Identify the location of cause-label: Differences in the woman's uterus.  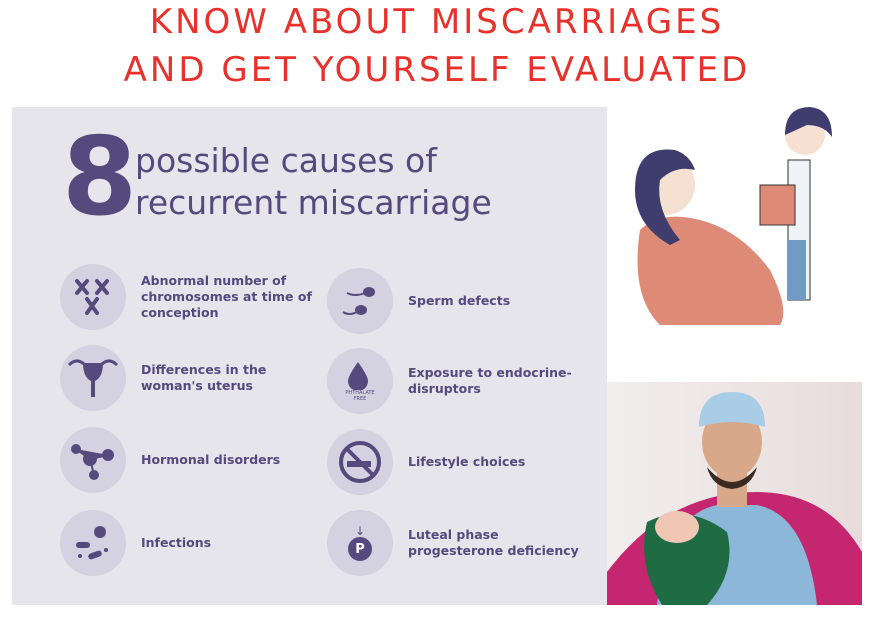
(204, 377).